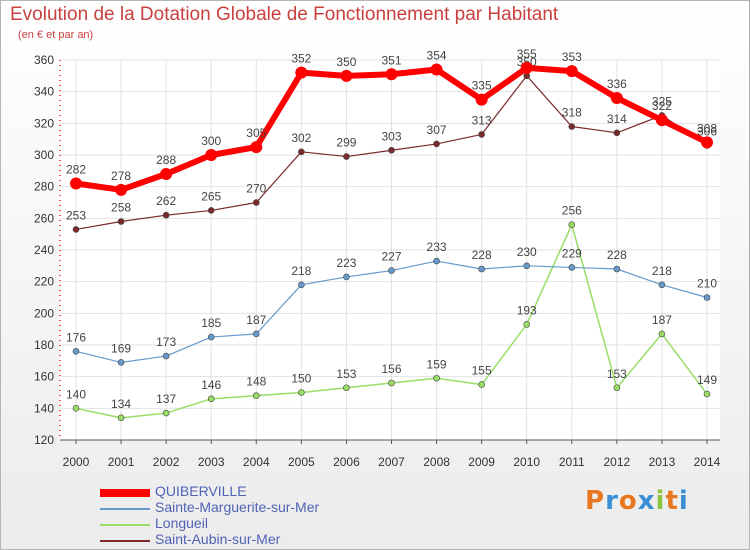 The width and height of the screenshot is (750, 550). I want to click on data-label-longueil: 187, so click(662, 320).